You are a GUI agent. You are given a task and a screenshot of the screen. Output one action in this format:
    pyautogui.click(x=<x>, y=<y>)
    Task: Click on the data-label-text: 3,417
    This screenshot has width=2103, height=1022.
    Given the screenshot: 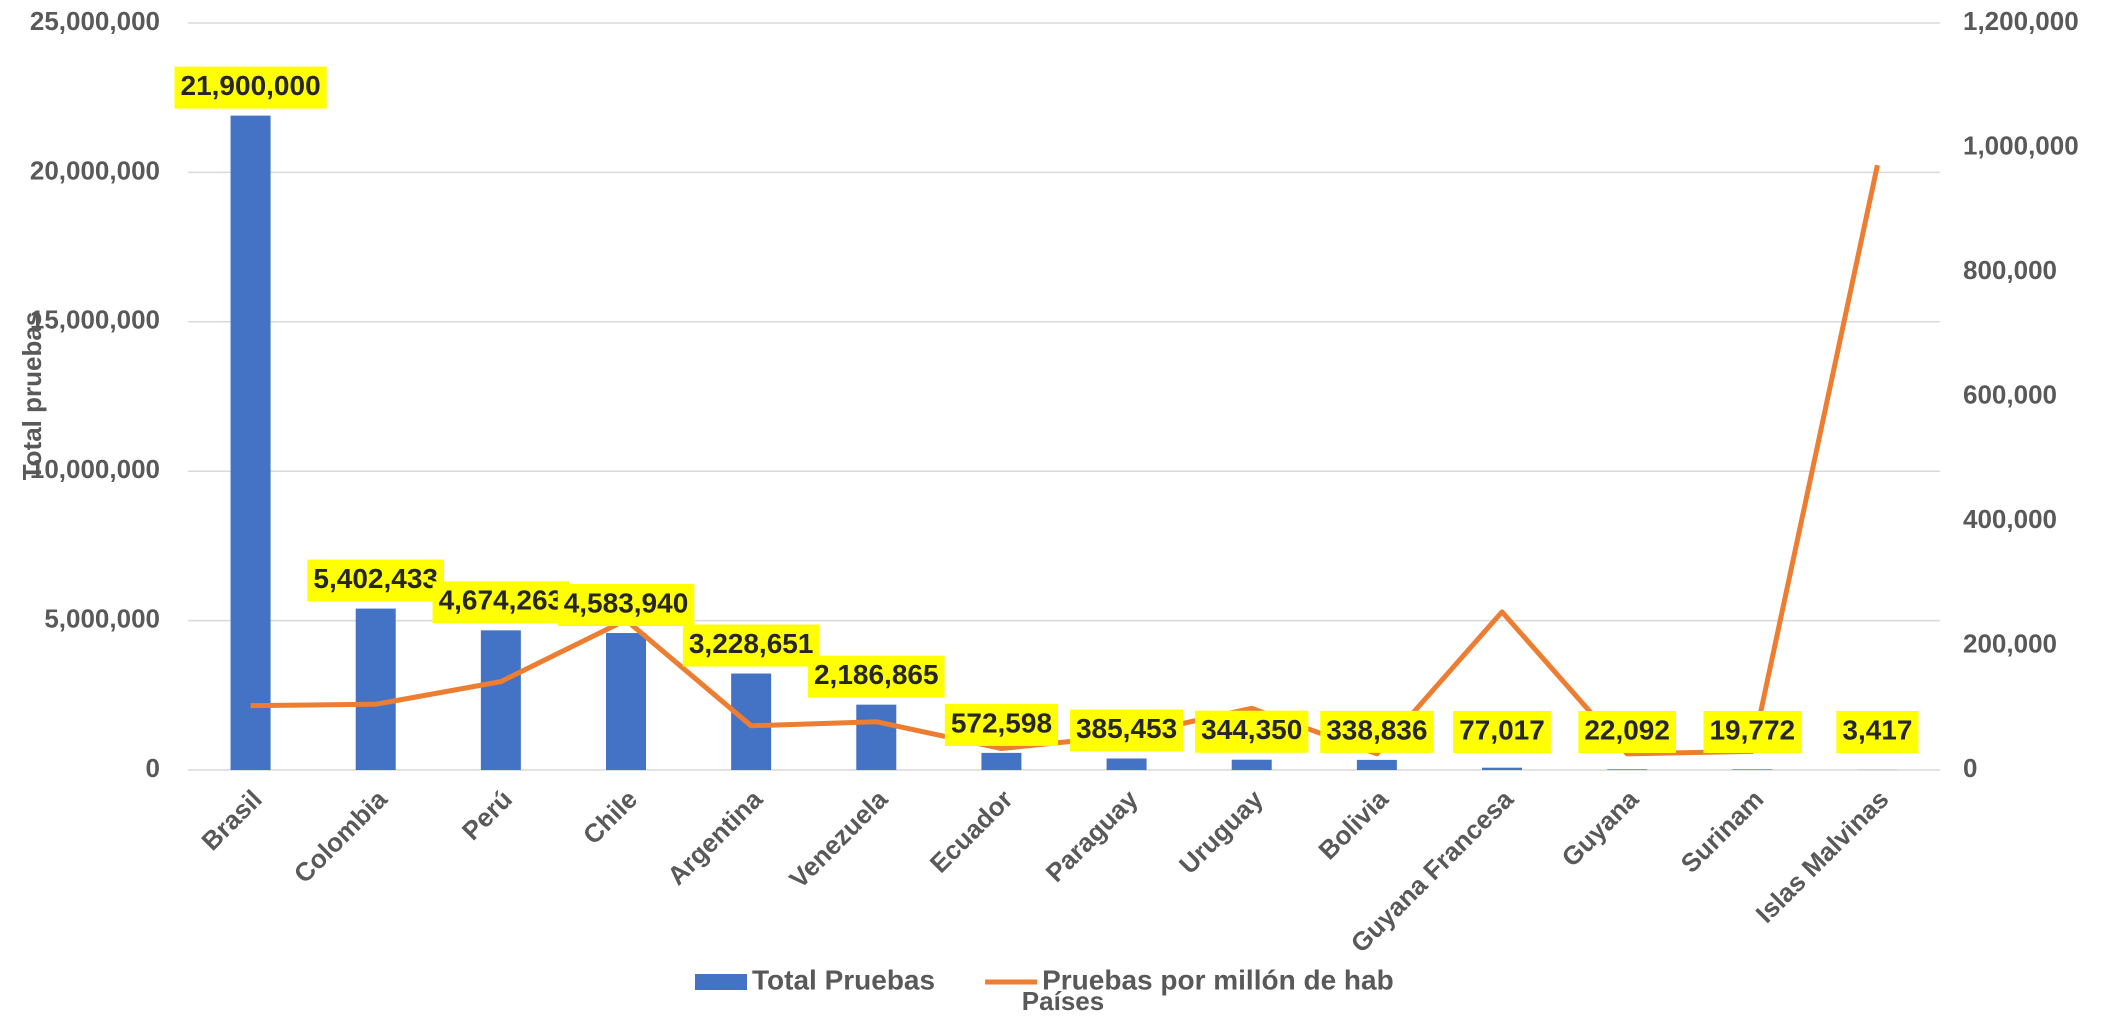 What is the action you would take?
    pyautogui.click(x=1877, y=729)
    